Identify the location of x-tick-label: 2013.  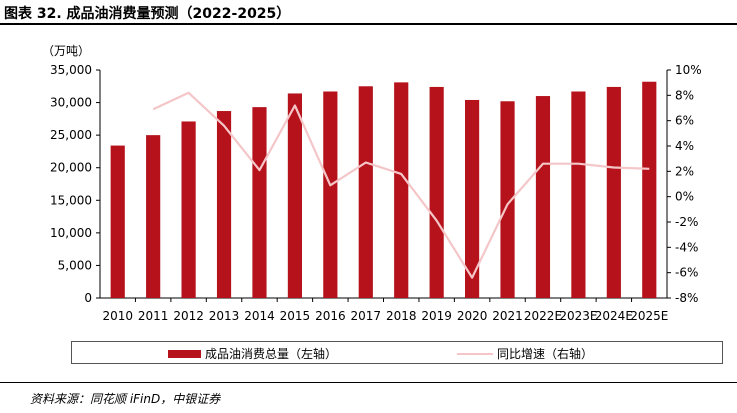
(224, 316).